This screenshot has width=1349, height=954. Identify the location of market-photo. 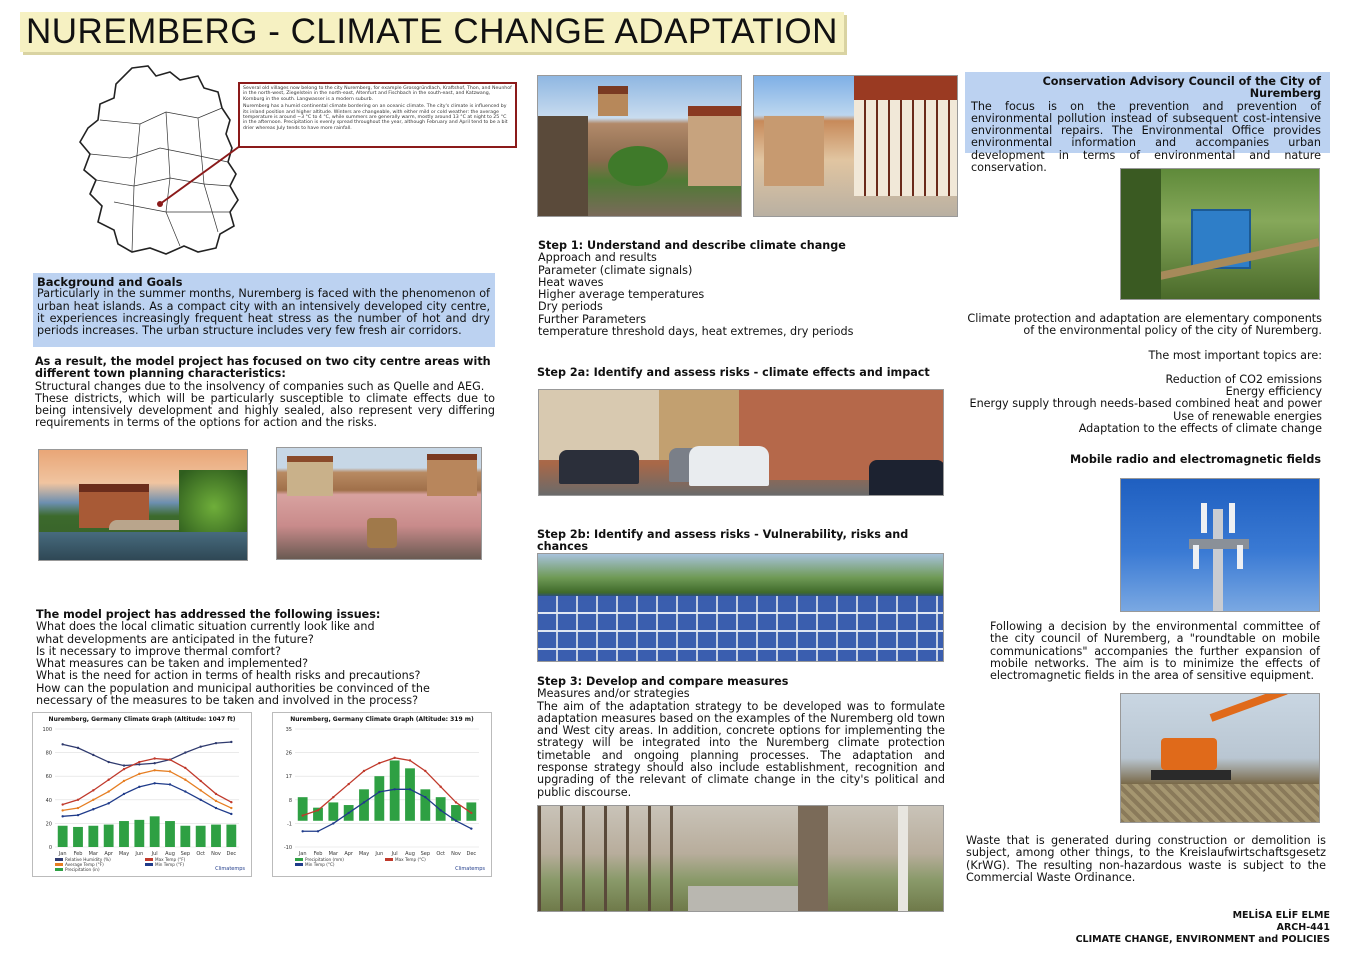
(379, 503).